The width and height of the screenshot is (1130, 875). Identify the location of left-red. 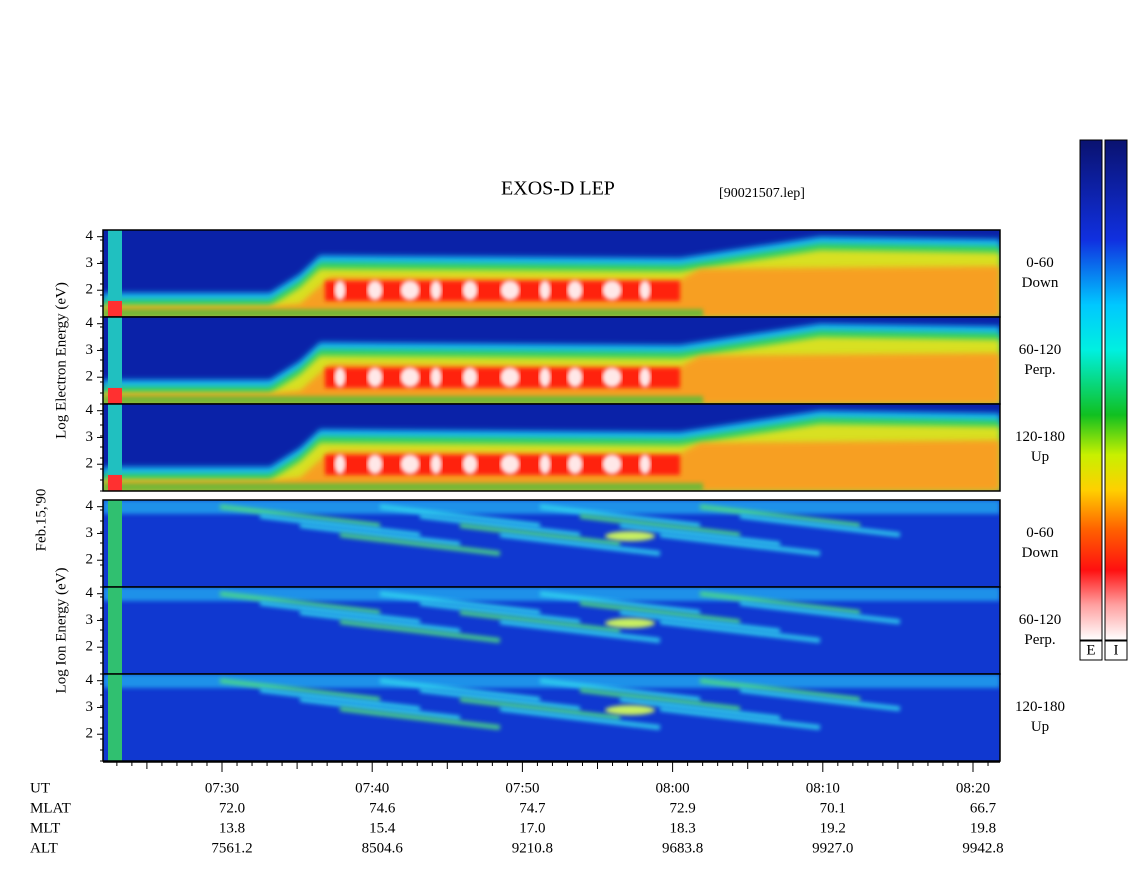
(115, 308).